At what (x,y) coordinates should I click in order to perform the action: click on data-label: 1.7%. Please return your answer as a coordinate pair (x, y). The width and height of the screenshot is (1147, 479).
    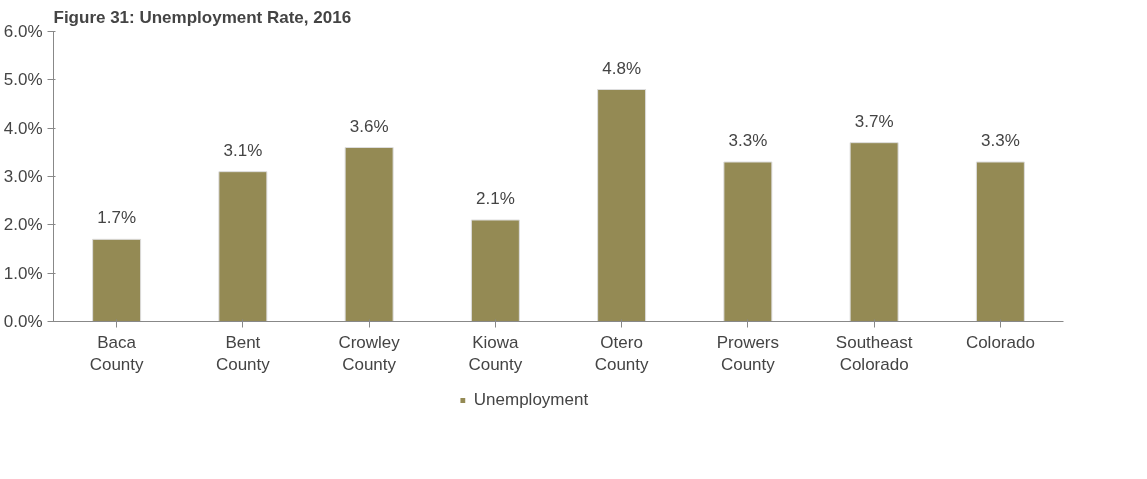
    Looking at the image, I should click on (116, 218).